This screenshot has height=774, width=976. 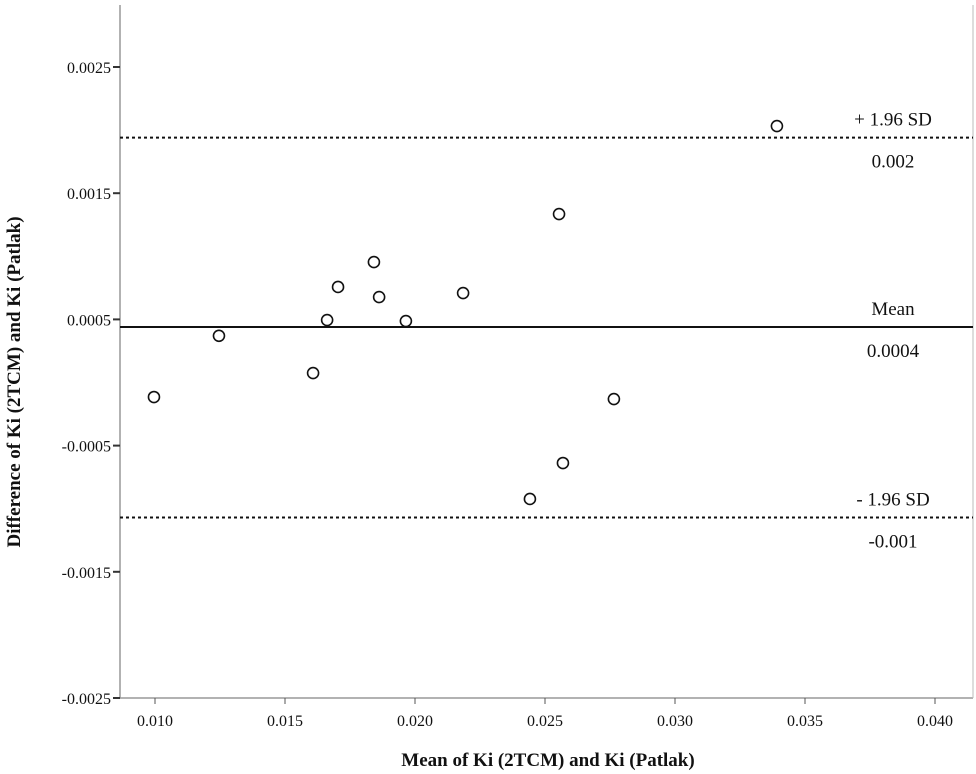 What do you see at coordinates (805, 721) in the screenshot?
I see `x-tick-label: 0.035` at bounding box center [805, 721].